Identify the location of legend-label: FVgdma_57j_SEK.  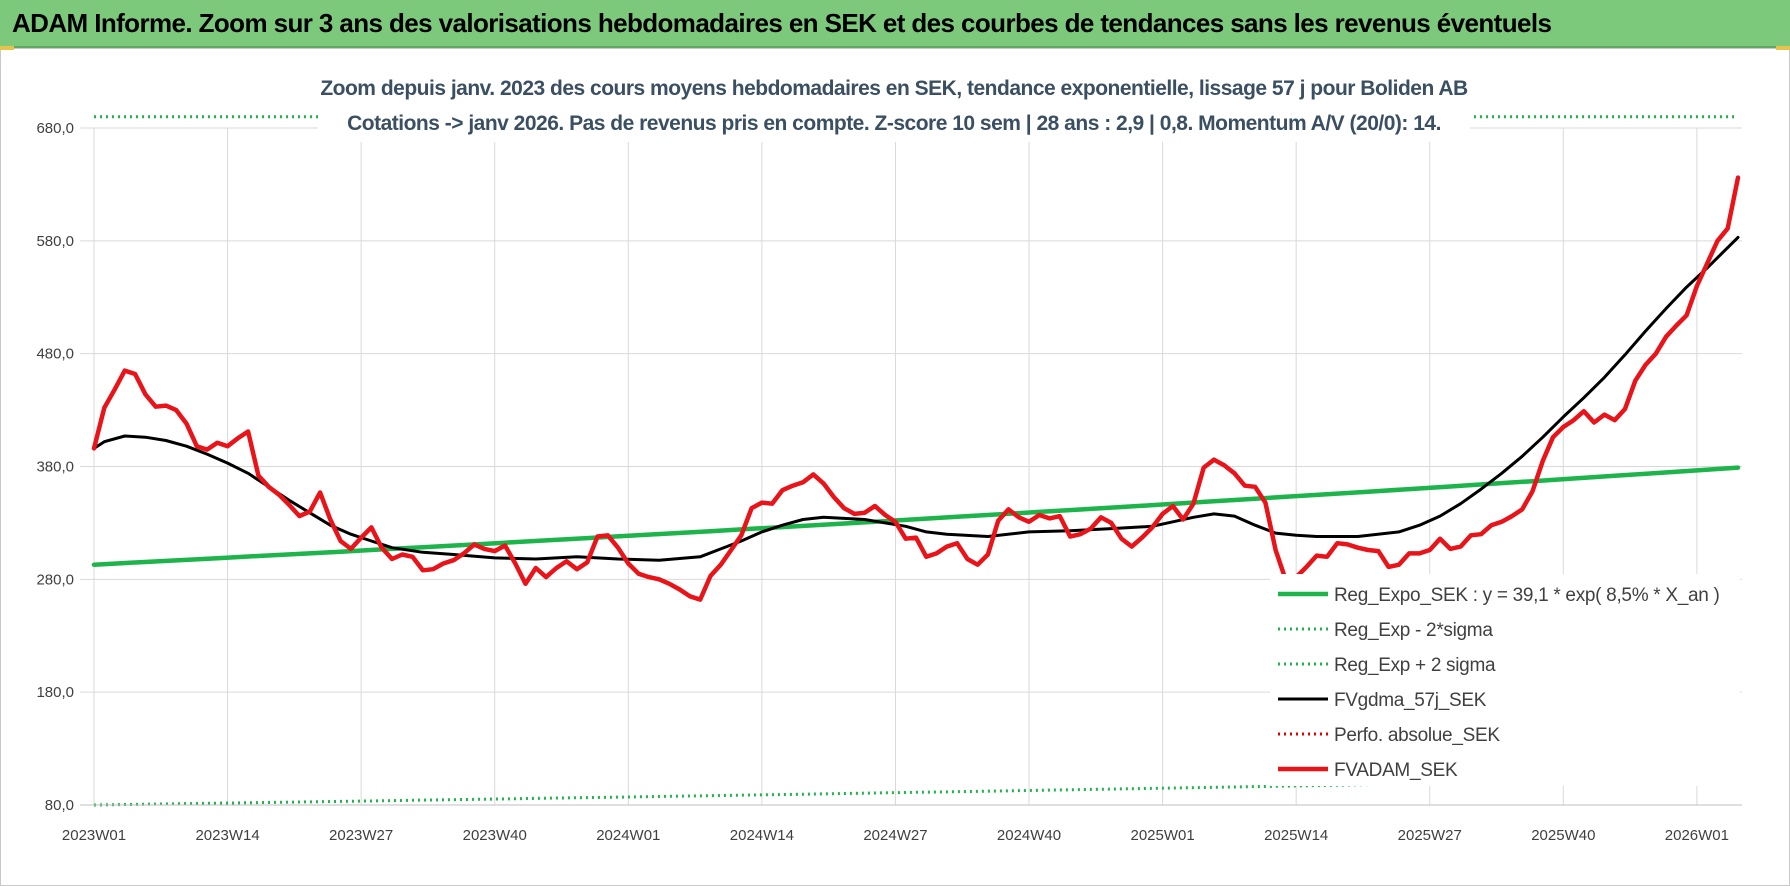
(1410, 700).